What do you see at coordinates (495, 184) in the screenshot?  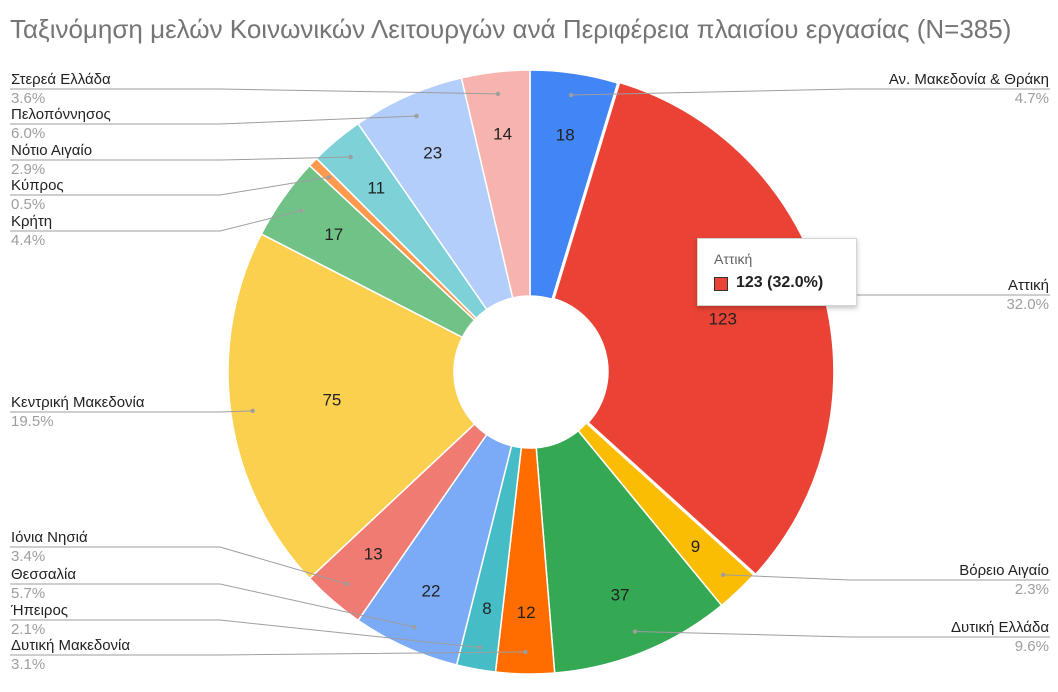 I see `slice-στερεά-ελλάδα` at bounding box center [495, 184].